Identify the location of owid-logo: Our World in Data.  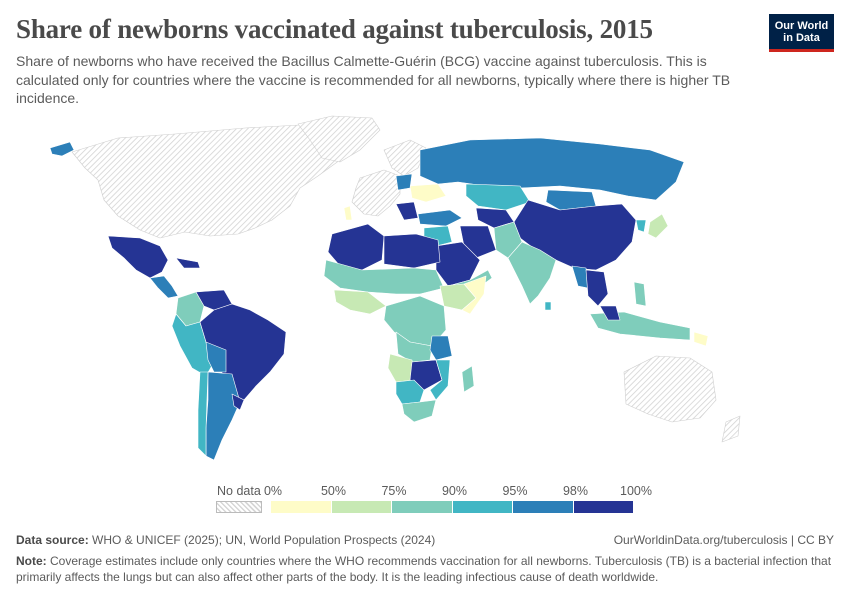
(801, 33).